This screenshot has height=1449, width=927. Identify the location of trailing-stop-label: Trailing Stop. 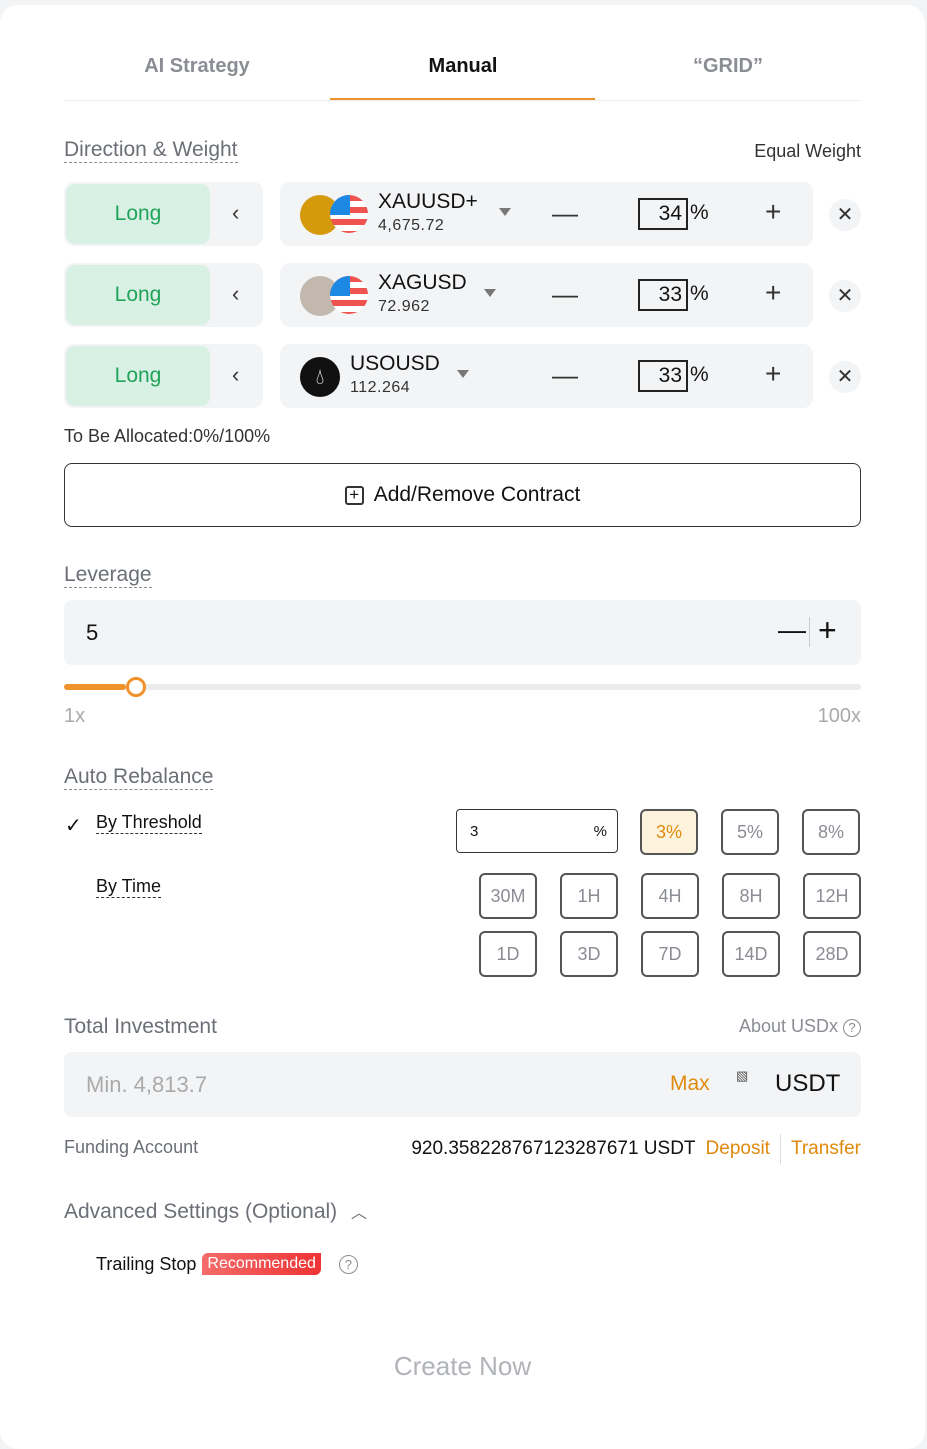
(146, 1263).